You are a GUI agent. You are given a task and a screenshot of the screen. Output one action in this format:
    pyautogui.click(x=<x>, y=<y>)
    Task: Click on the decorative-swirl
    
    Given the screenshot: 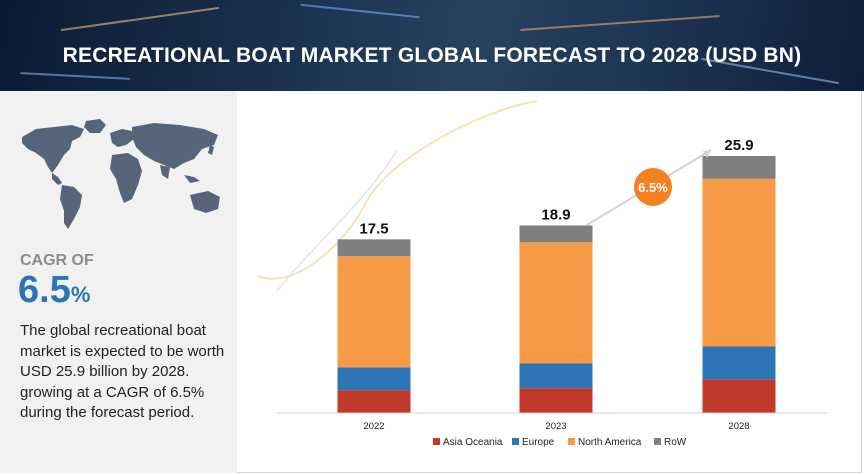 What is the action you would take?
    pyautogui.click(x=397, y=190)
    